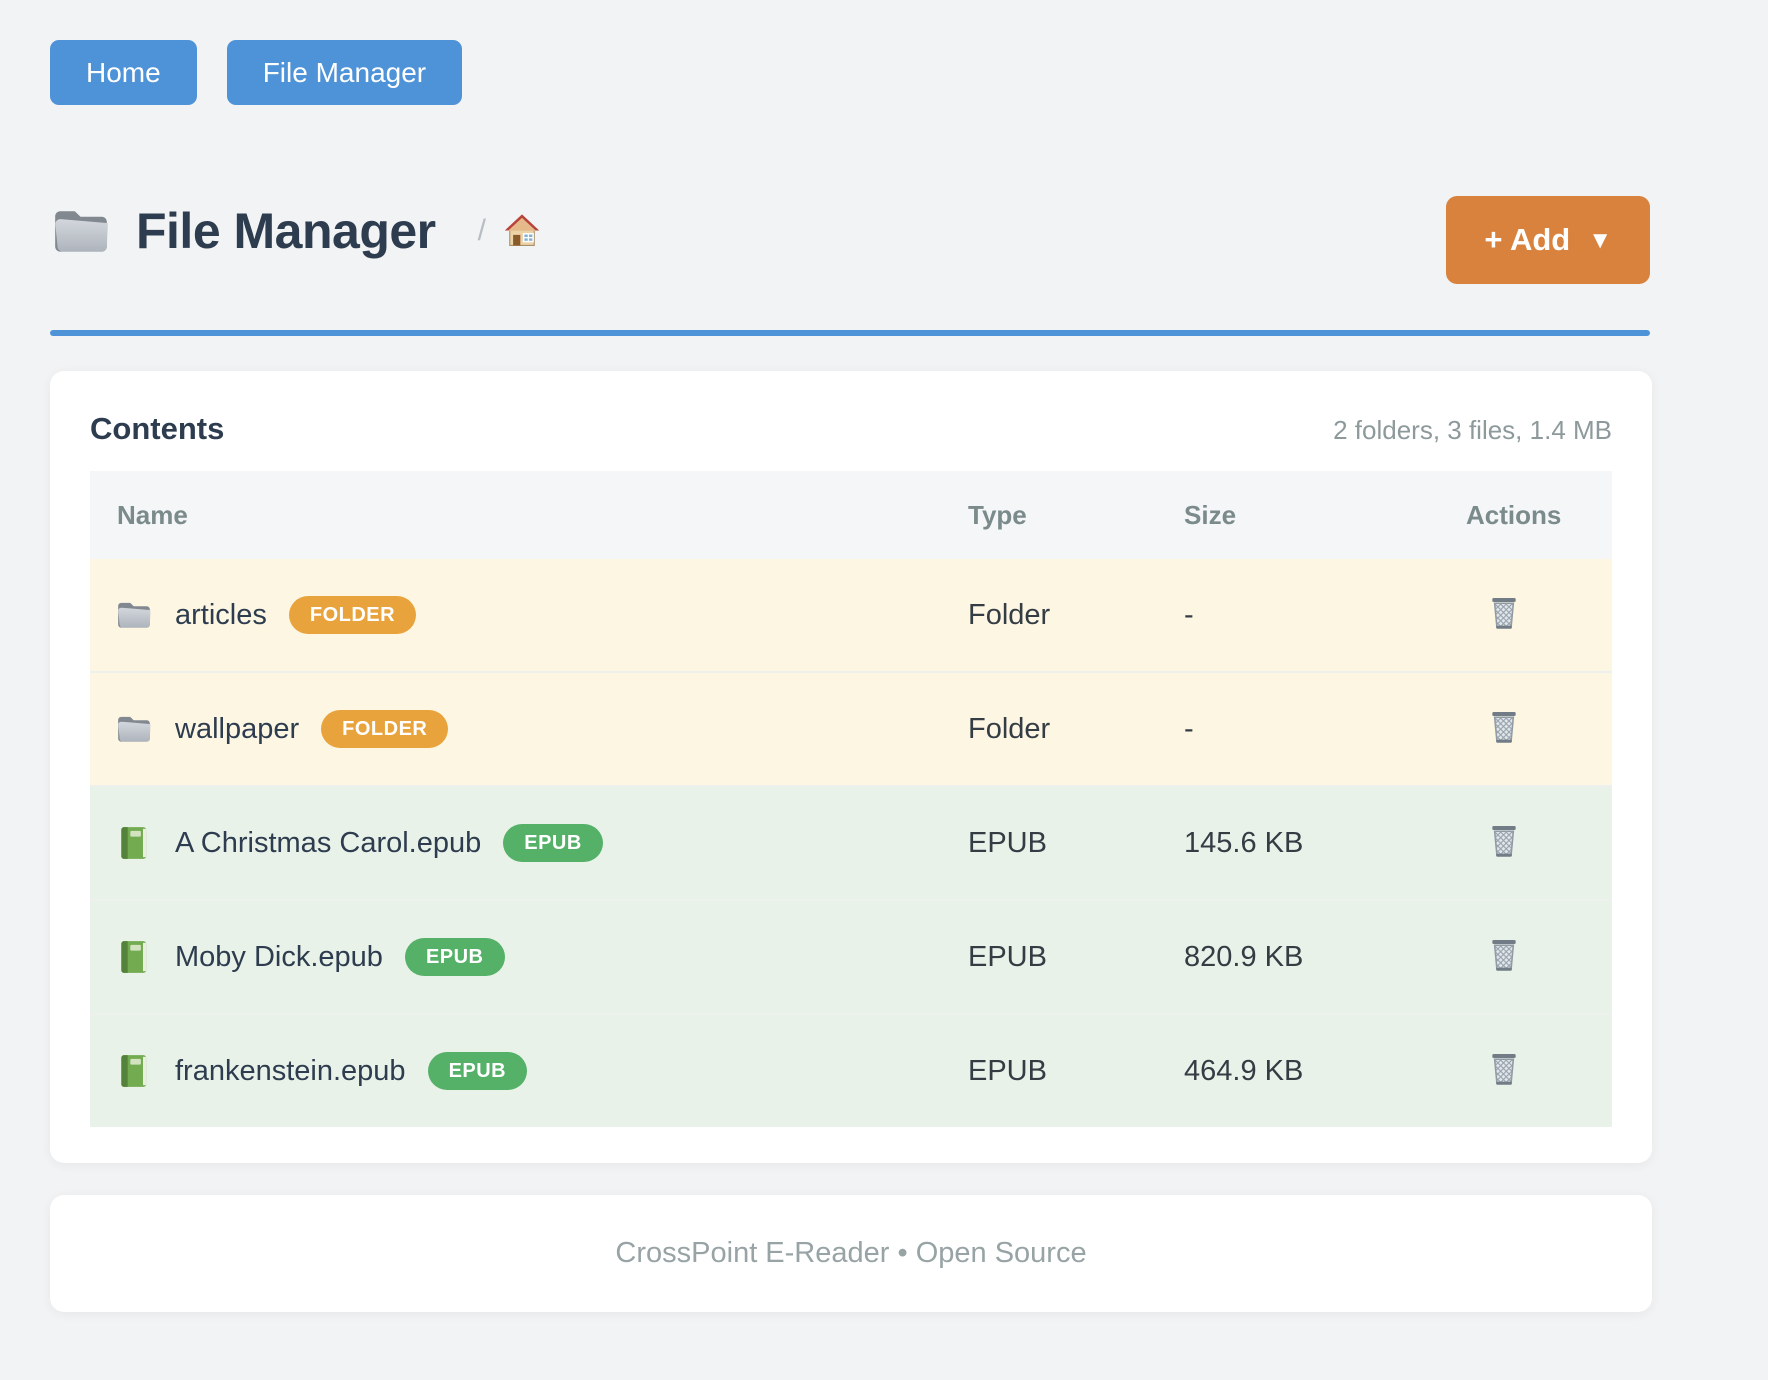 The height and width of the screenshot is (1380, 1768). I want to click on size-cell: 820.9 KB, so click(1244, 956).